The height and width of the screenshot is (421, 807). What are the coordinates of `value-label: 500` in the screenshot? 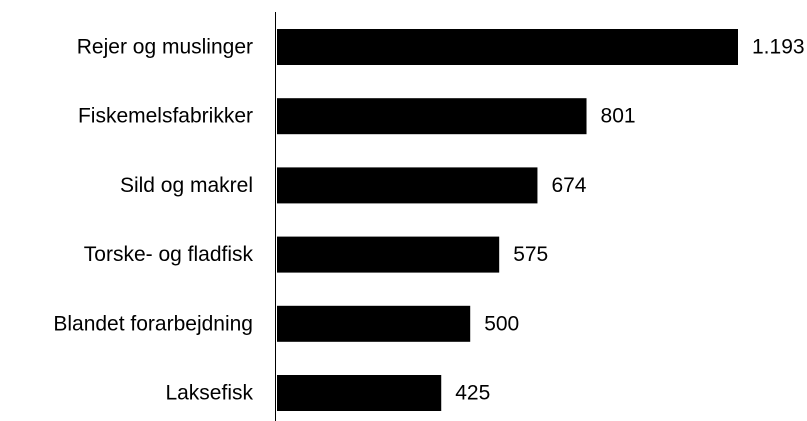 It's located at (501, 323).